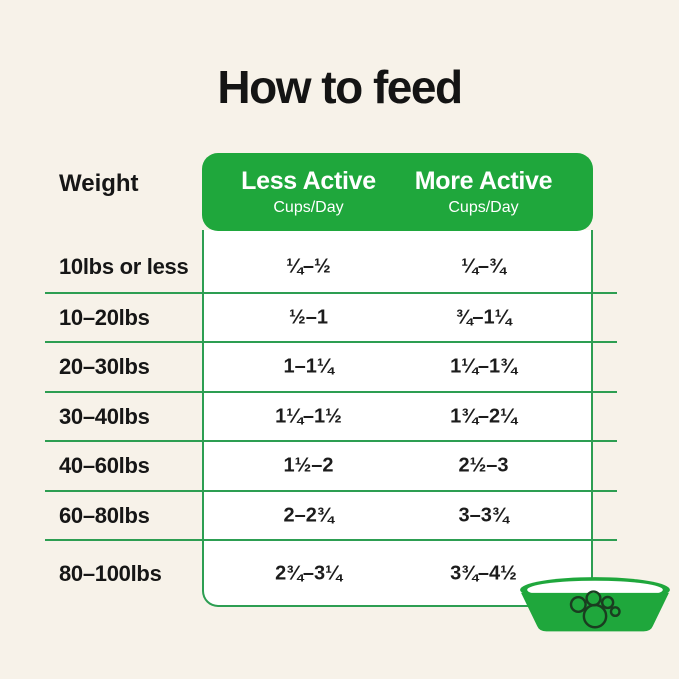  What do you see at coordinates (483, 366) in the screenshot?
I see `more-active-value: 1¼–1¾` at bounding box center [483, 366].